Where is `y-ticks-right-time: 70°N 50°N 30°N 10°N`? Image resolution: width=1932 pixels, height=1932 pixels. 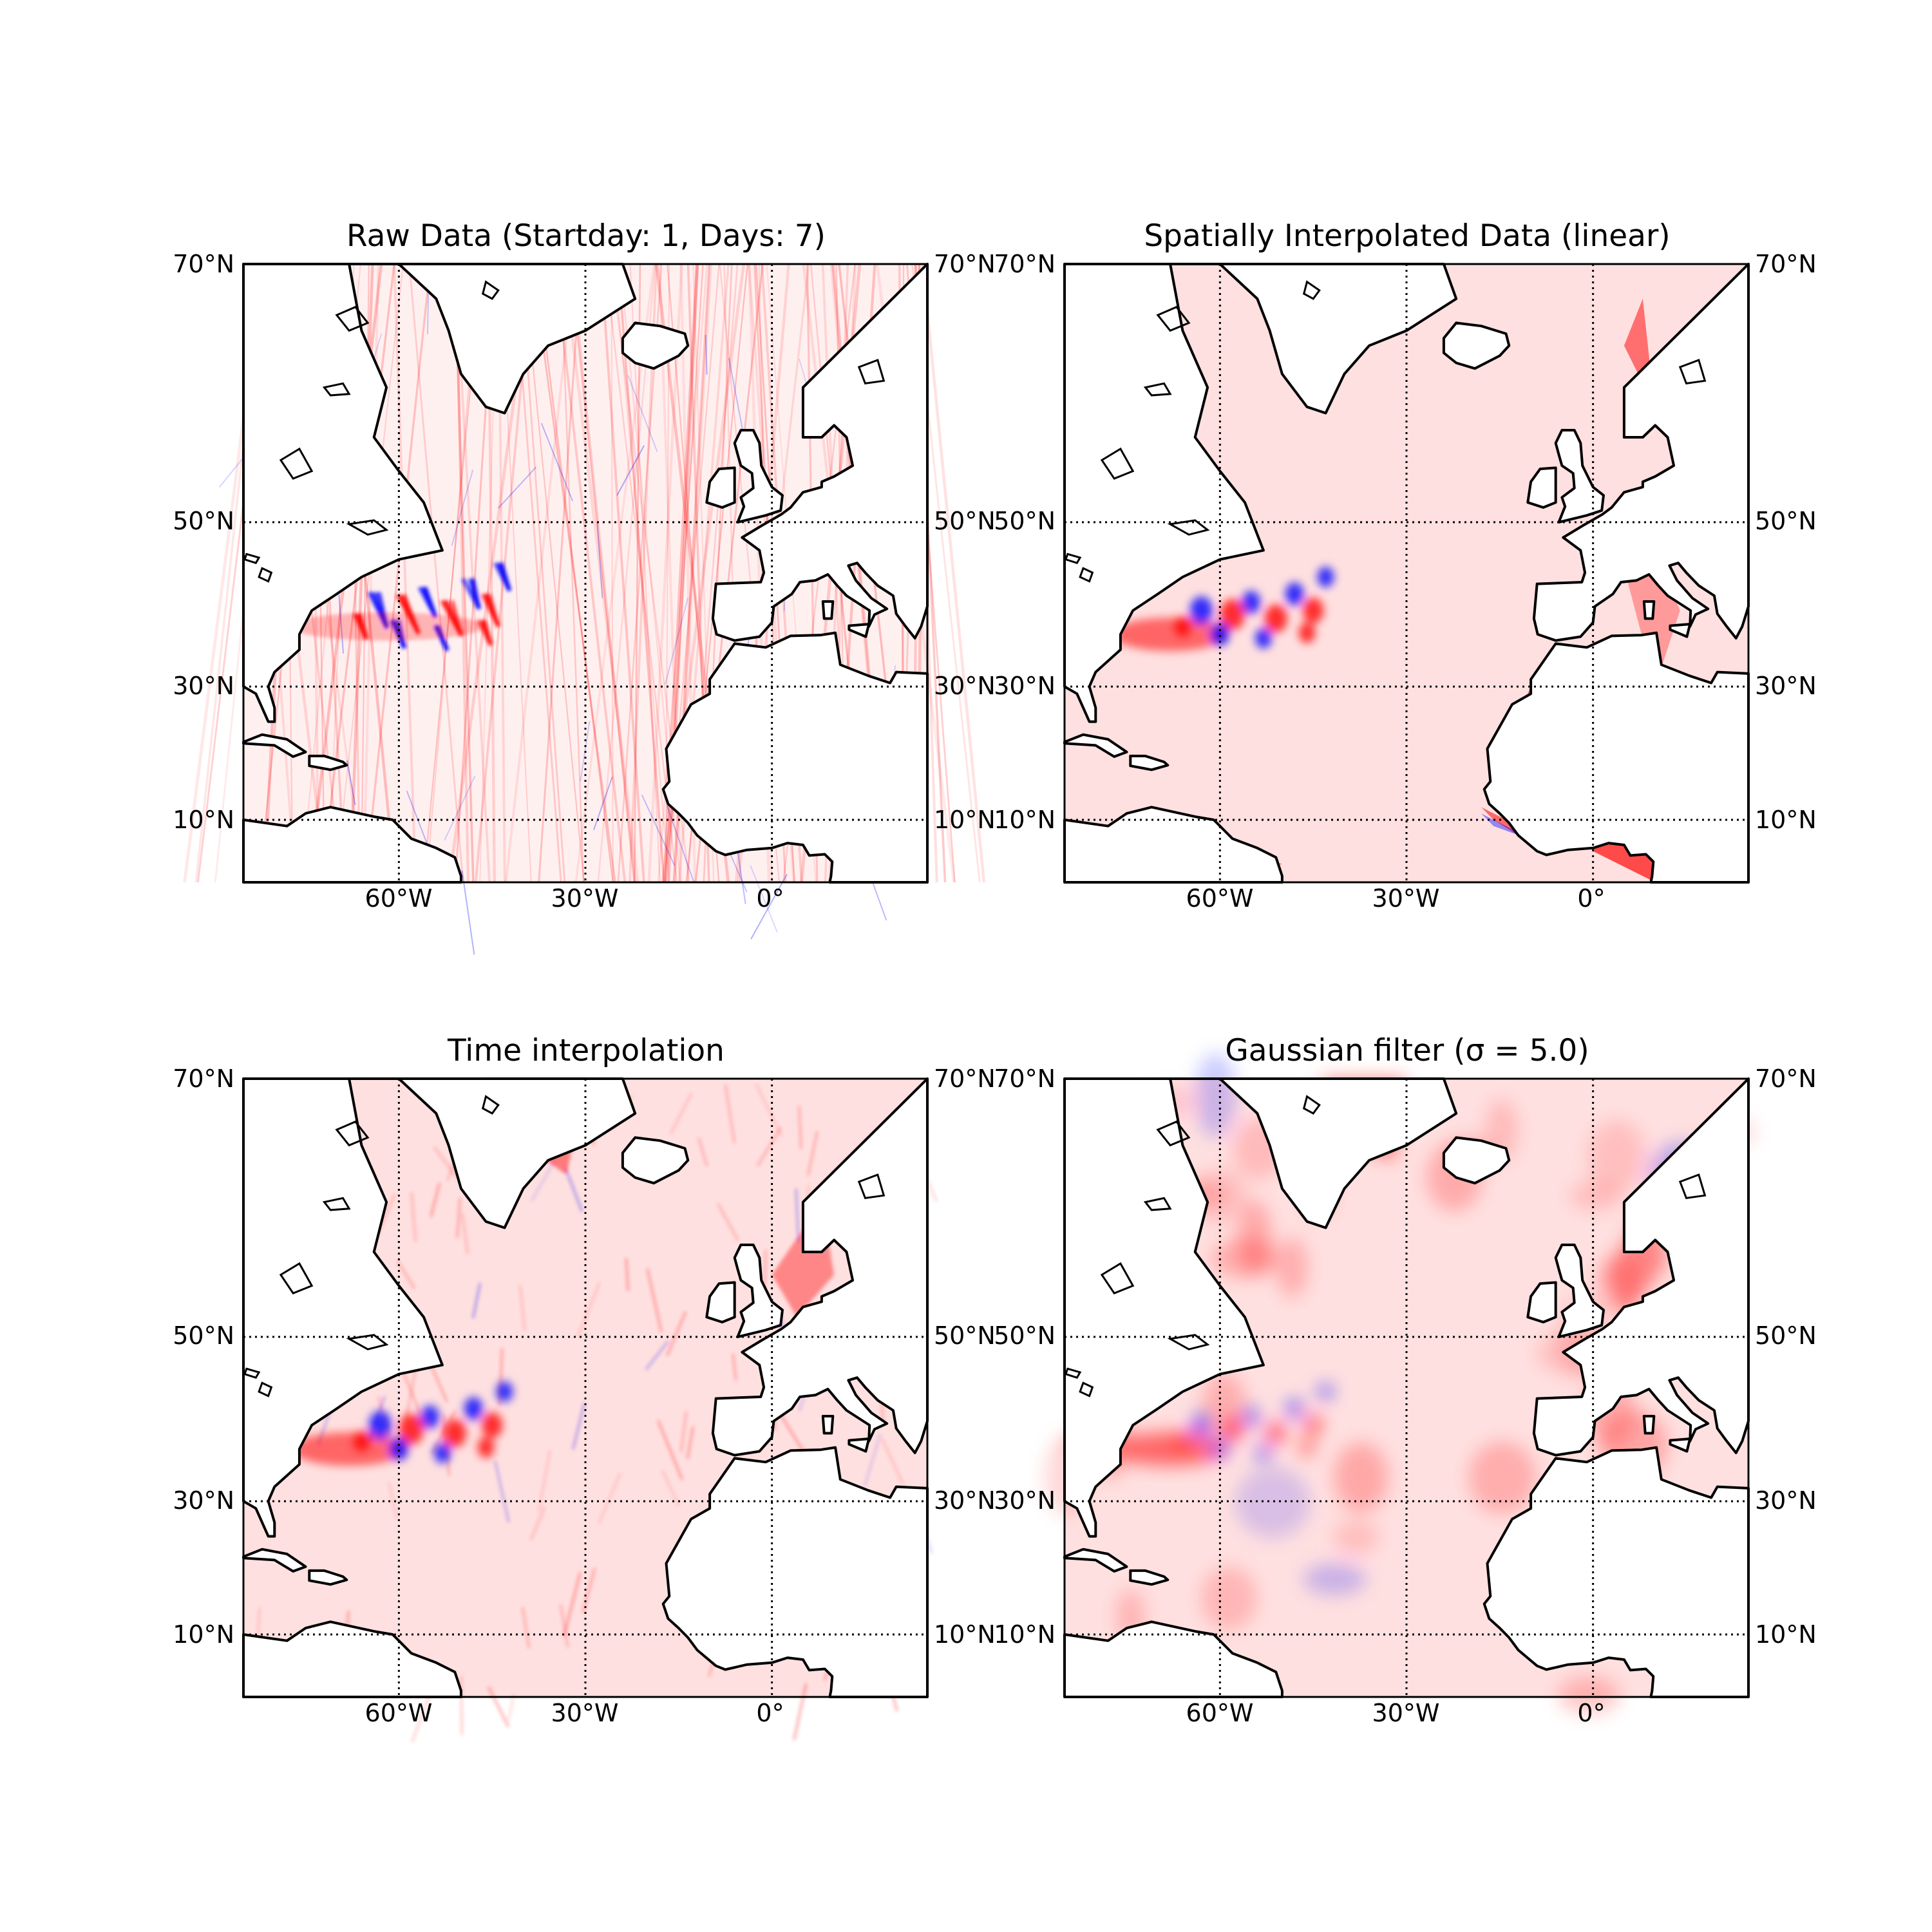 y-ticks-right-time: 70°N 50°N 30°N 10°N is located at coordinates (965, 1357).